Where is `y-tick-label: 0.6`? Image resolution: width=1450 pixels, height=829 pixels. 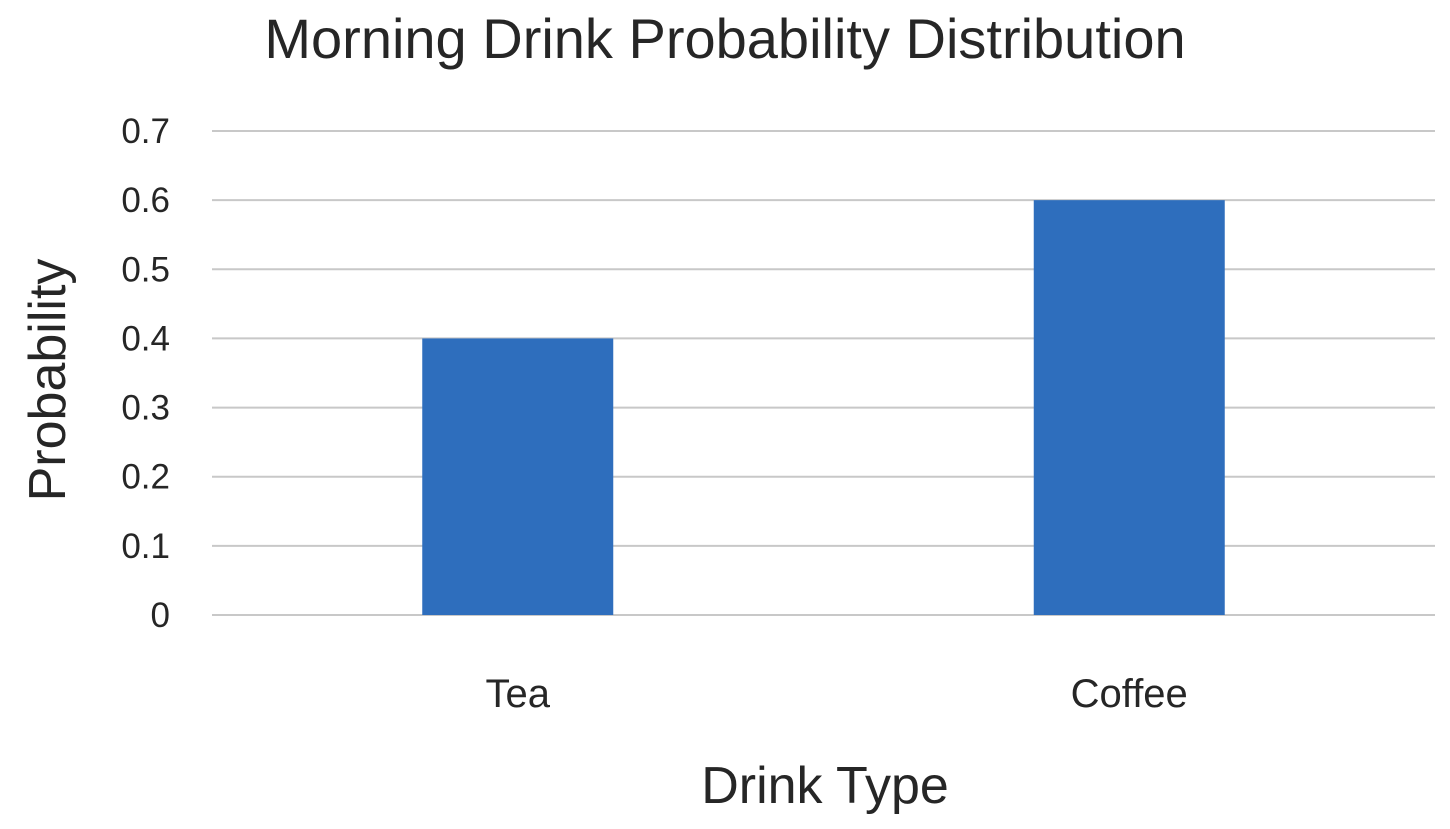
y-tick-label: 0.6 is located at coordinates (145, 200).